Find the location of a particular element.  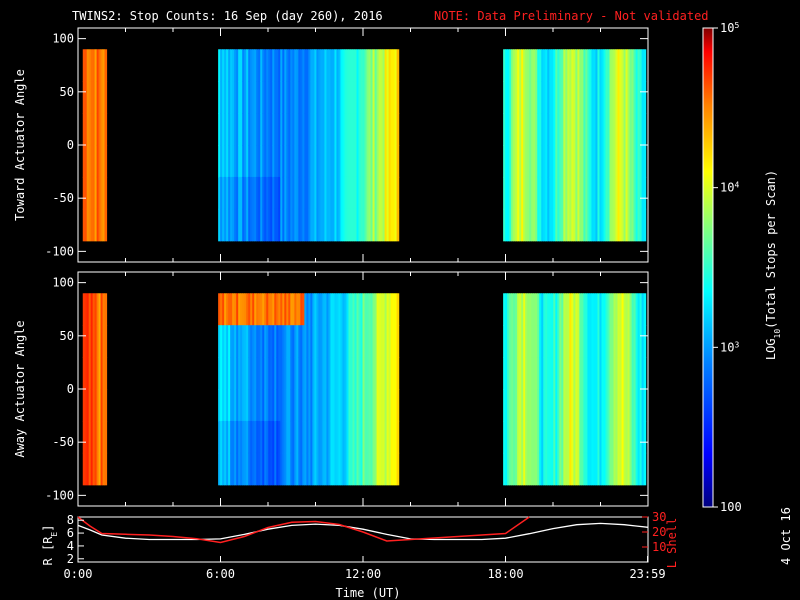

r-tick-label: 8 is located at coordinates (70, 520).